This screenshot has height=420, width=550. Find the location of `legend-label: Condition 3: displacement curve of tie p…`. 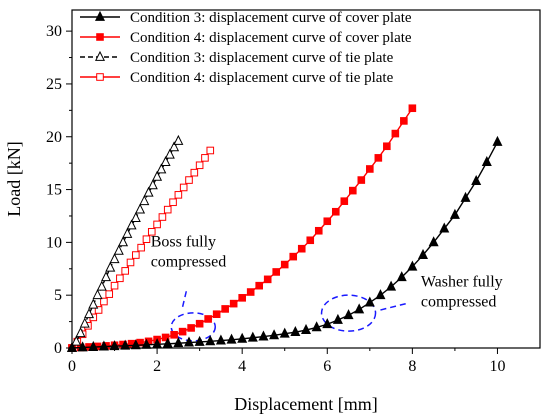

legend-label: Condition 3: displacement curve of tie p… is located at coordinates (262, 58).